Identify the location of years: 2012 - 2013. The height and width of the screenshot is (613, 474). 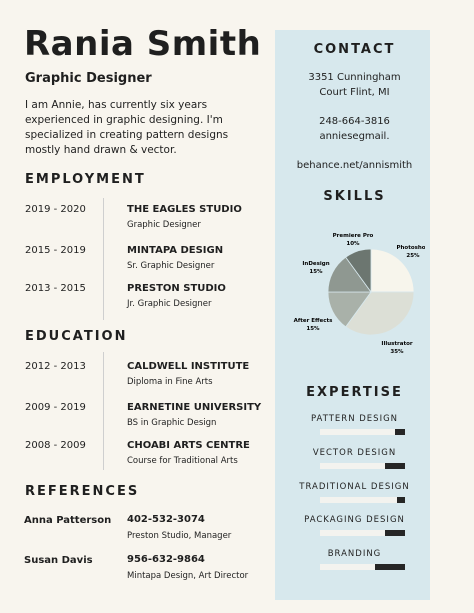
(55, 366).